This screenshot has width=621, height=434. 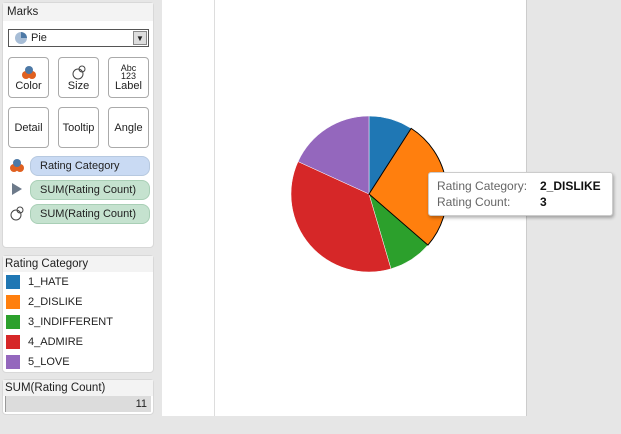 I want to click on legend-item: 2_DISLIKE, so click(x=78, y=302).